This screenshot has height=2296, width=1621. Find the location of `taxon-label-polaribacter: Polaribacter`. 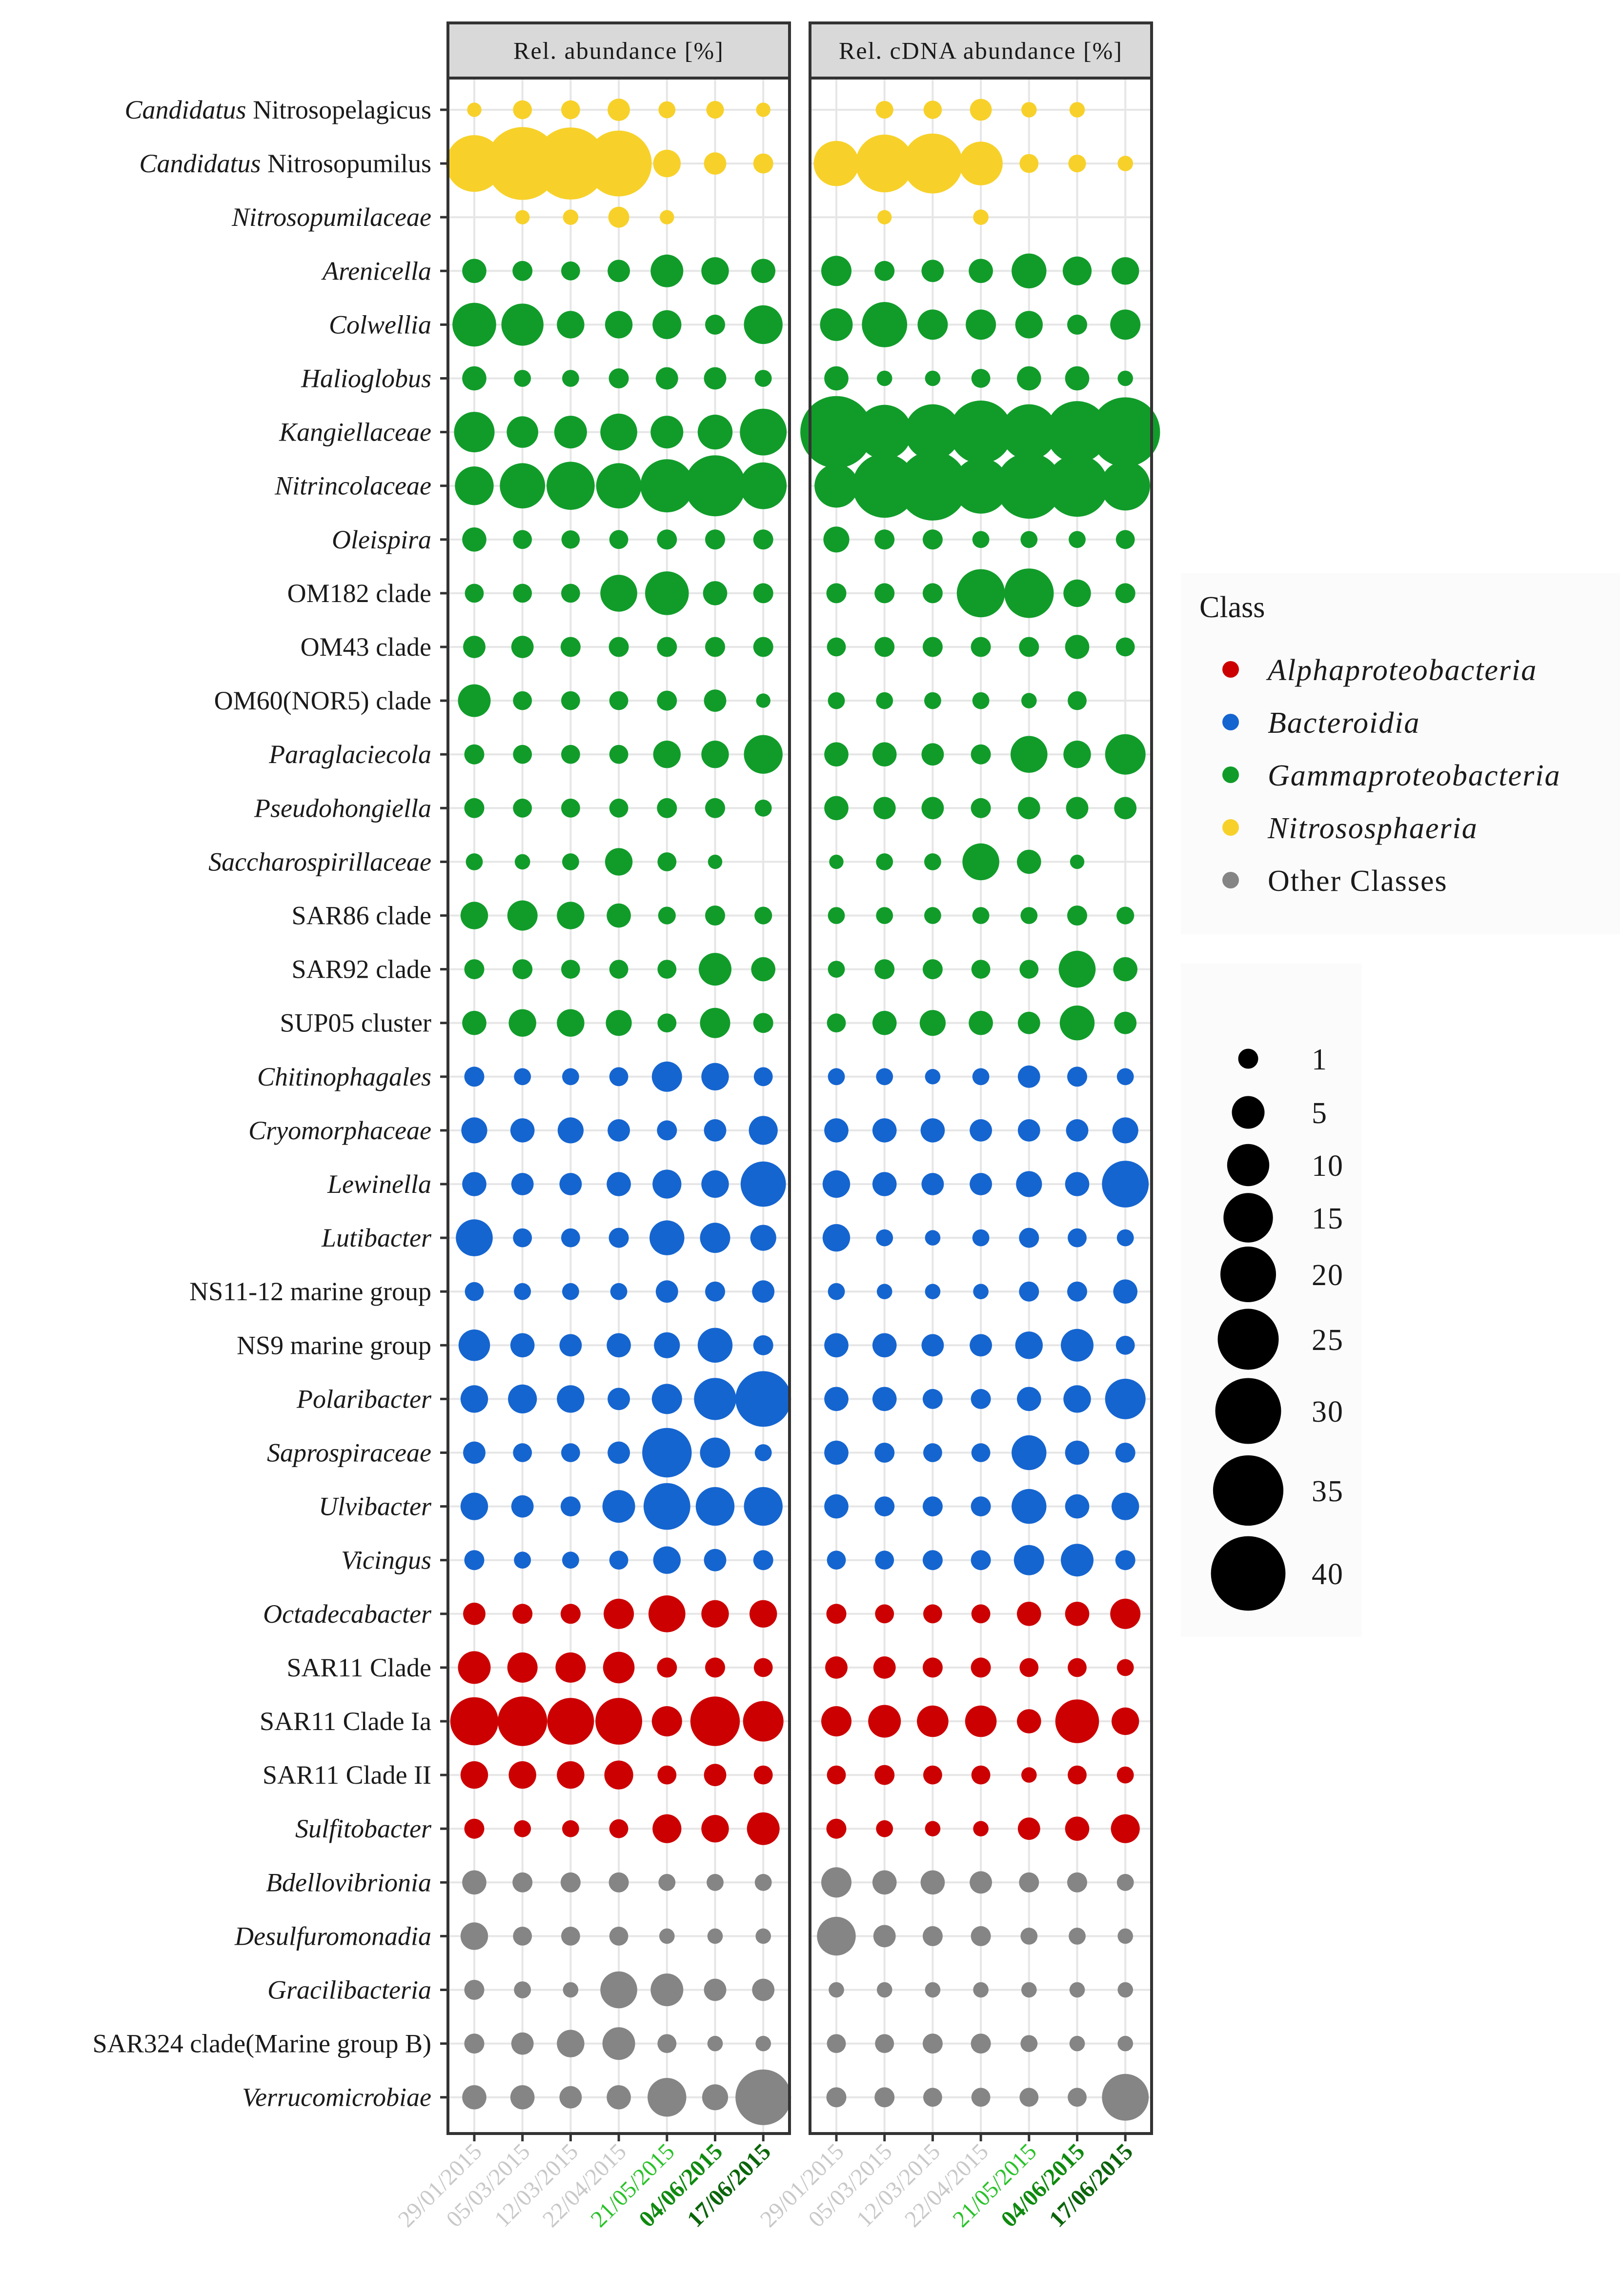

taxon-label-polaribacter: Polaribacter is located at coordinates (364, 1399).